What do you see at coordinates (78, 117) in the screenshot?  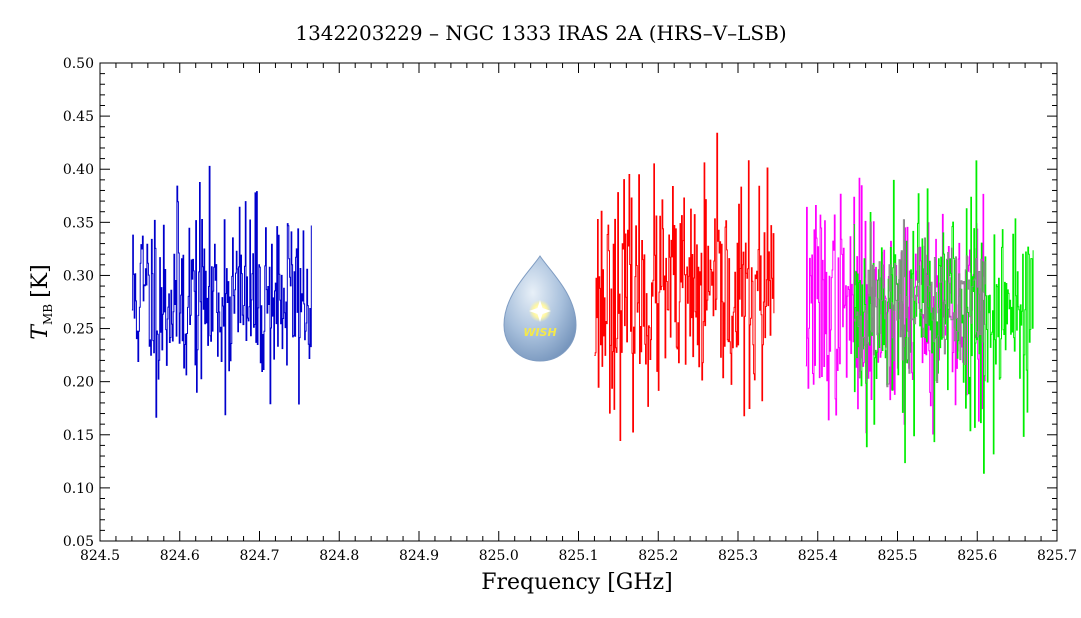 I see `y-tick-label: 0.45` at bounding box center [78, 117].